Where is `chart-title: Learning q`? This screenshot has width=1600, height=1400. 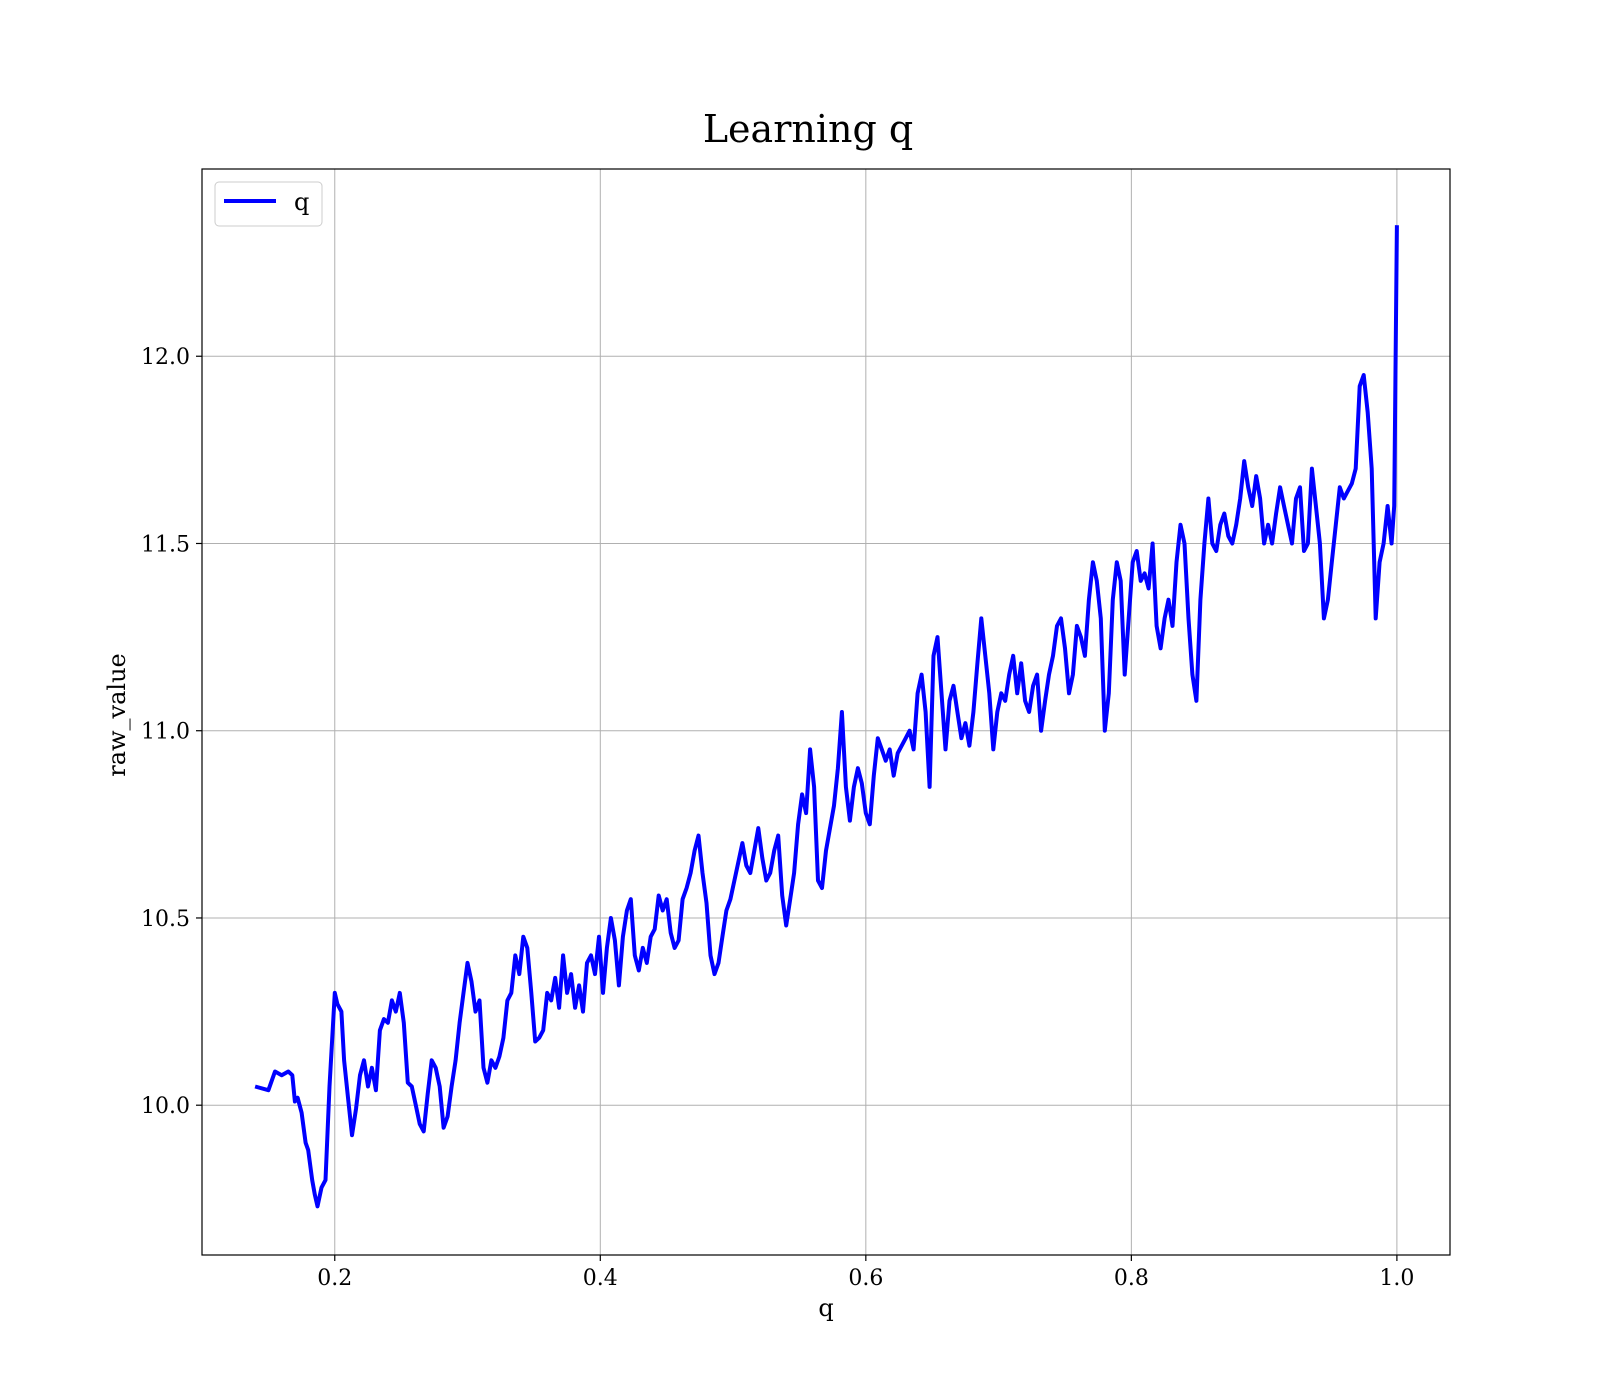 chart-title: Learning q is located at coordinates (808, 129).